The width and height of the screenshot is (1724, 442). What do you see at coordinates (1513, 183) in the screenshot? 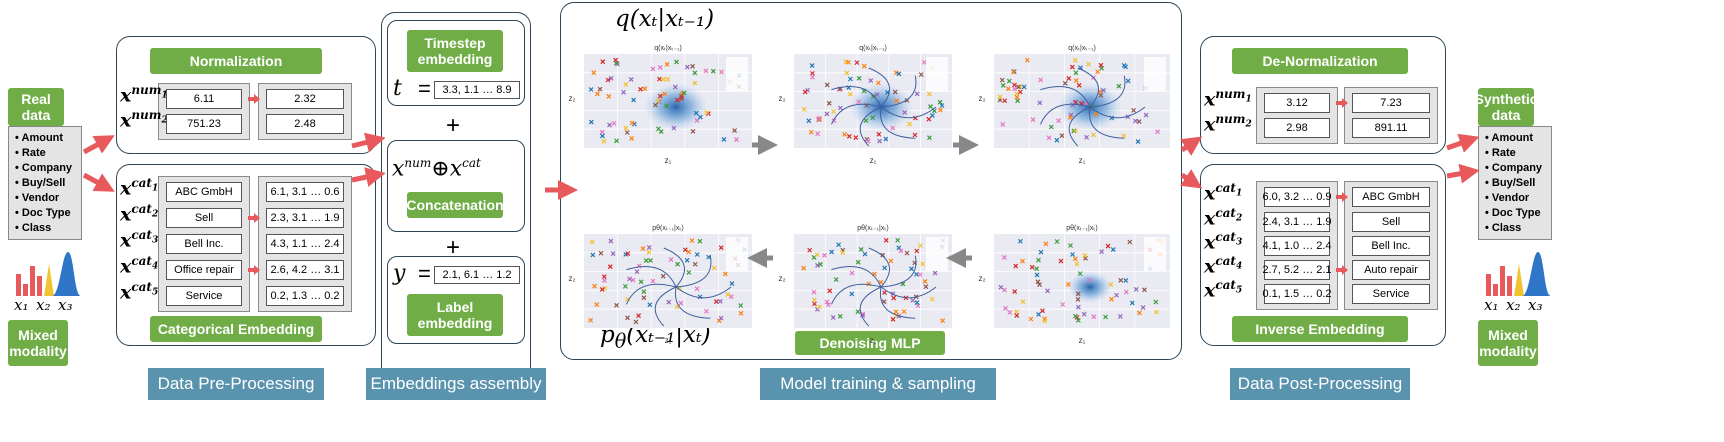
I see `feature-text: Buy/Sell` at bounding box center [1513, 183].